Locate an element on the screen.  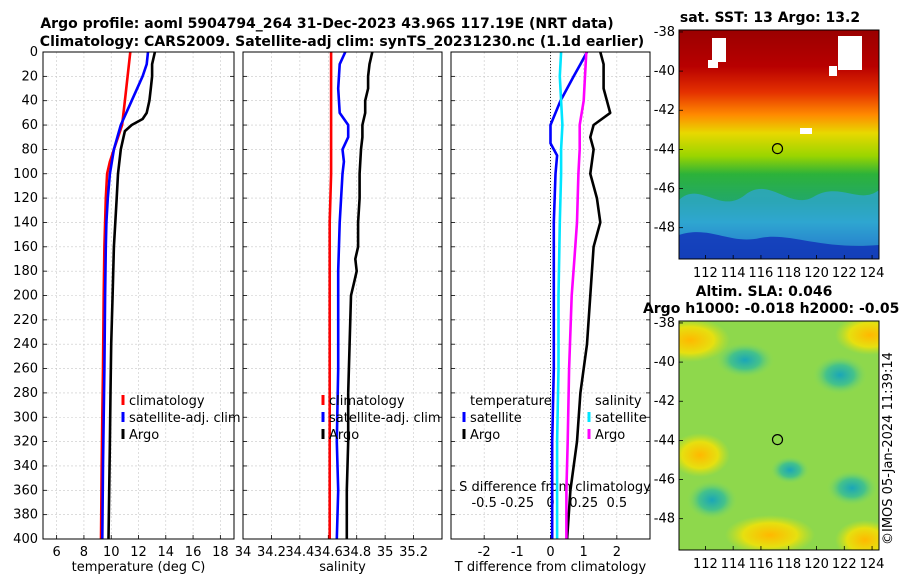
sla-lat-label: -46 is located at coordinates (664, 480).